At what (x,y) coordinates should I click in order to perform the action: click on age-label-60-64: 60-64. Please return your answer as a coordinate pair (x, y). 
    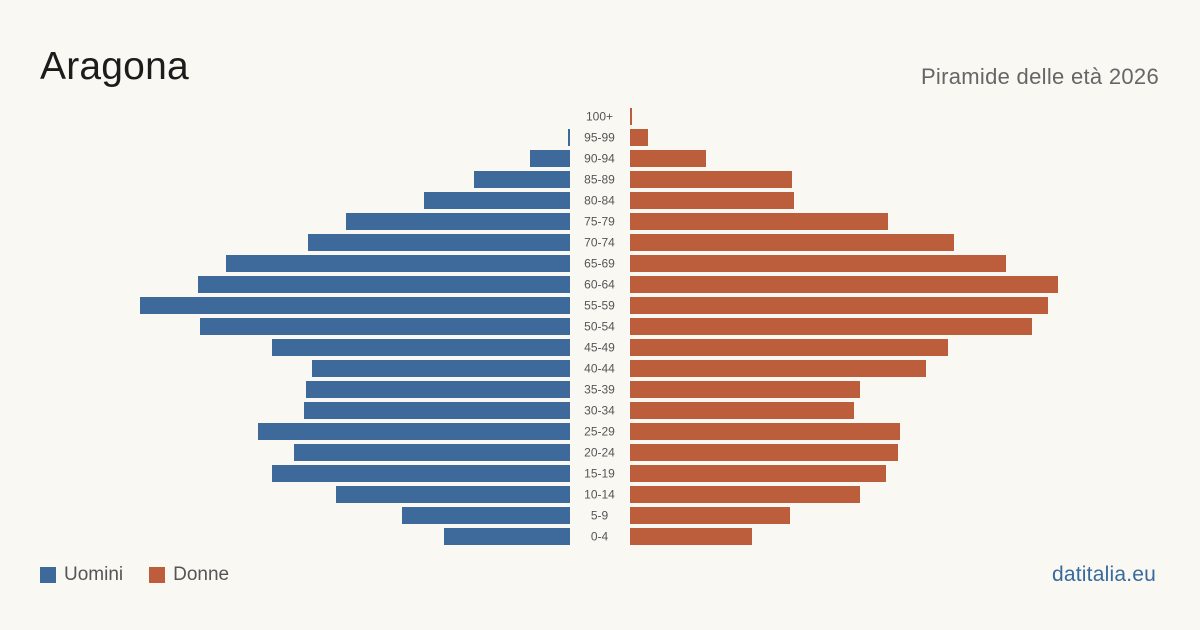
    Looking at the image, I should click on (599, 285).